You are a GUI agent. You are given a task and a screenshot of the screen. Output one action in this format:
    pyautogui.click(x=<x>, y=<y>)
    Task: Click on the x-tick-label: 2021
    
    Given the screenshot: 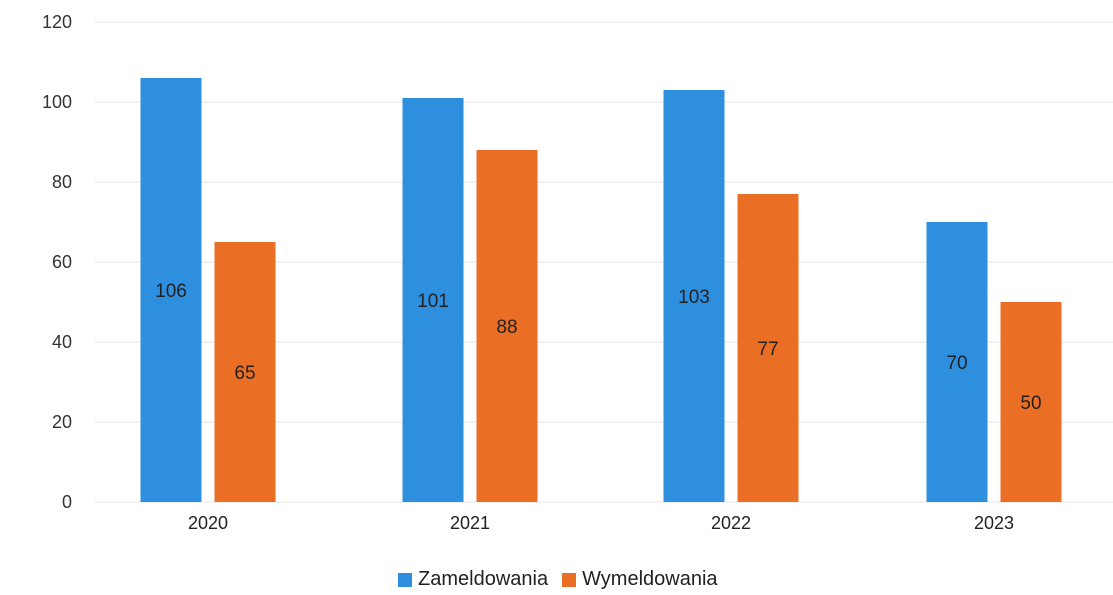 What is the action you would take?
    pyautogui.click(x=470, y=523)
    